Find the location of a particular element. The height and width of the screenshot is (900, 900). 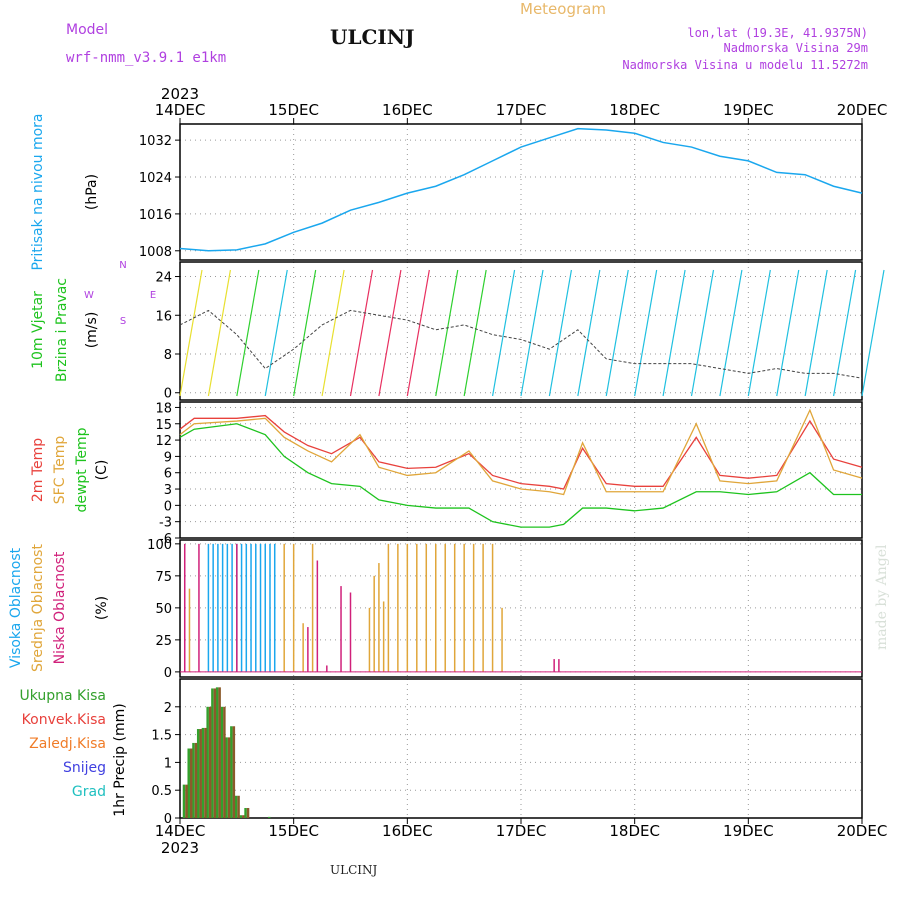

y-tick-label: -3 is located at coordinates (165, 523).